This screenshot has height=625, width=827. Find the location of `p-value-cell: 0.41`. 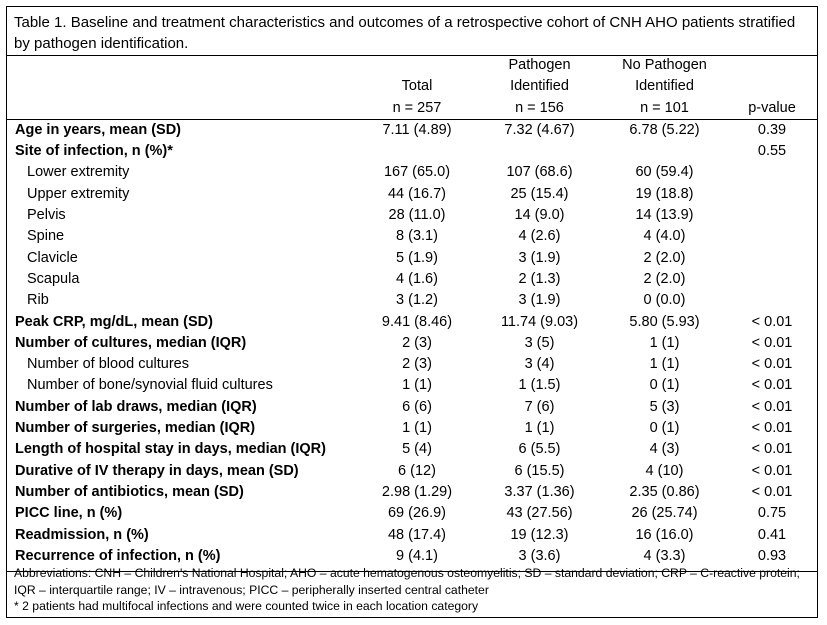

p-value-cell: 0.41 is located at coordinates (772, 534).